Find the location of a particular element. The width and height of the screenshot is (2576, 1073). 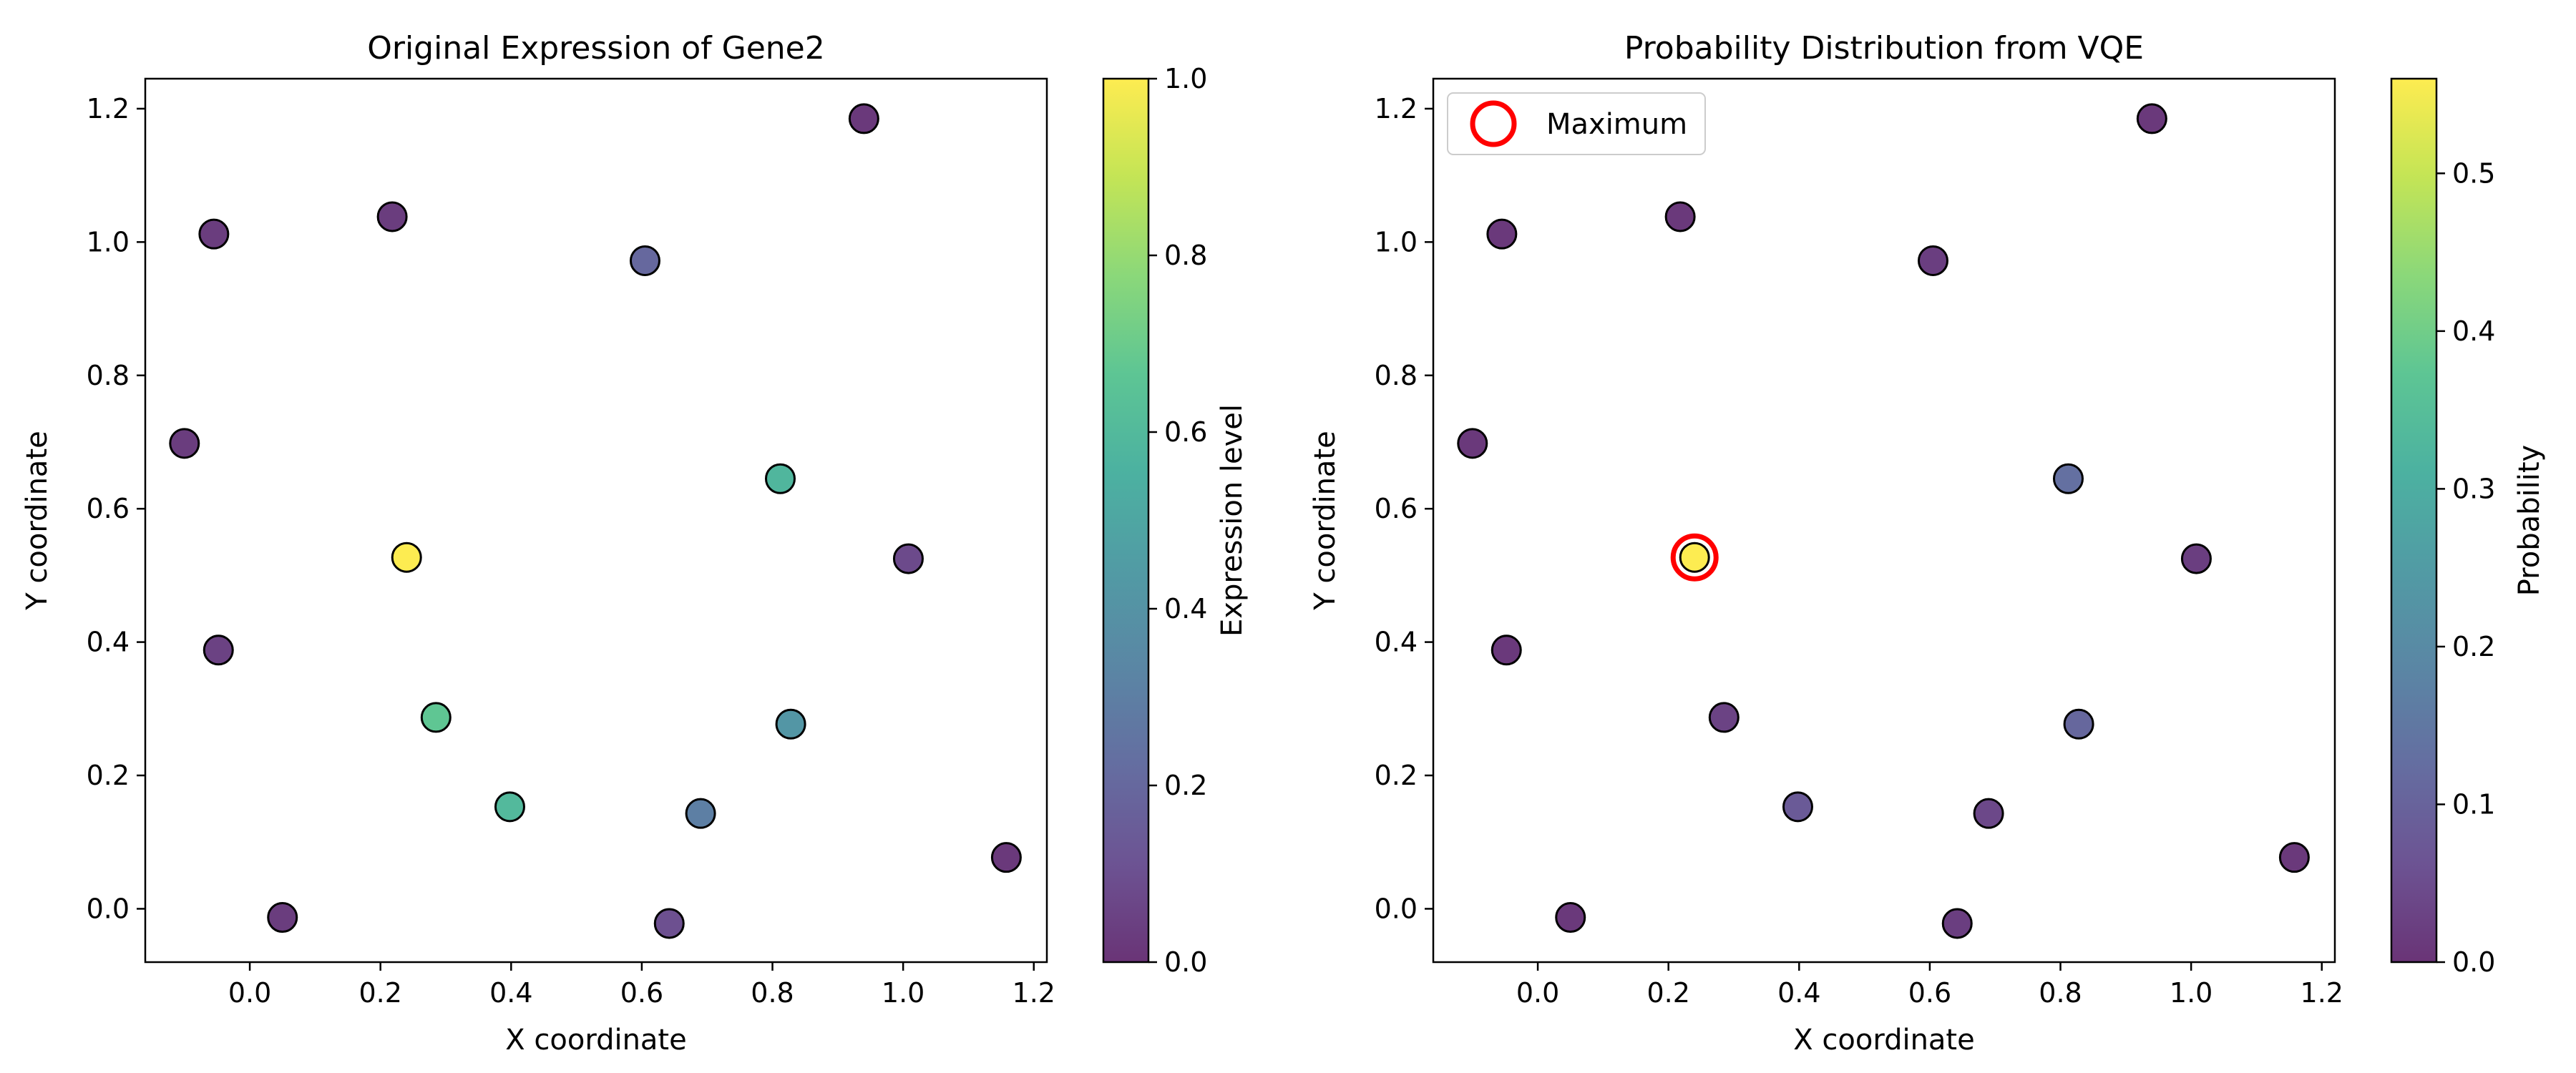

maximum-marker is located at coordinates (1694, 557).